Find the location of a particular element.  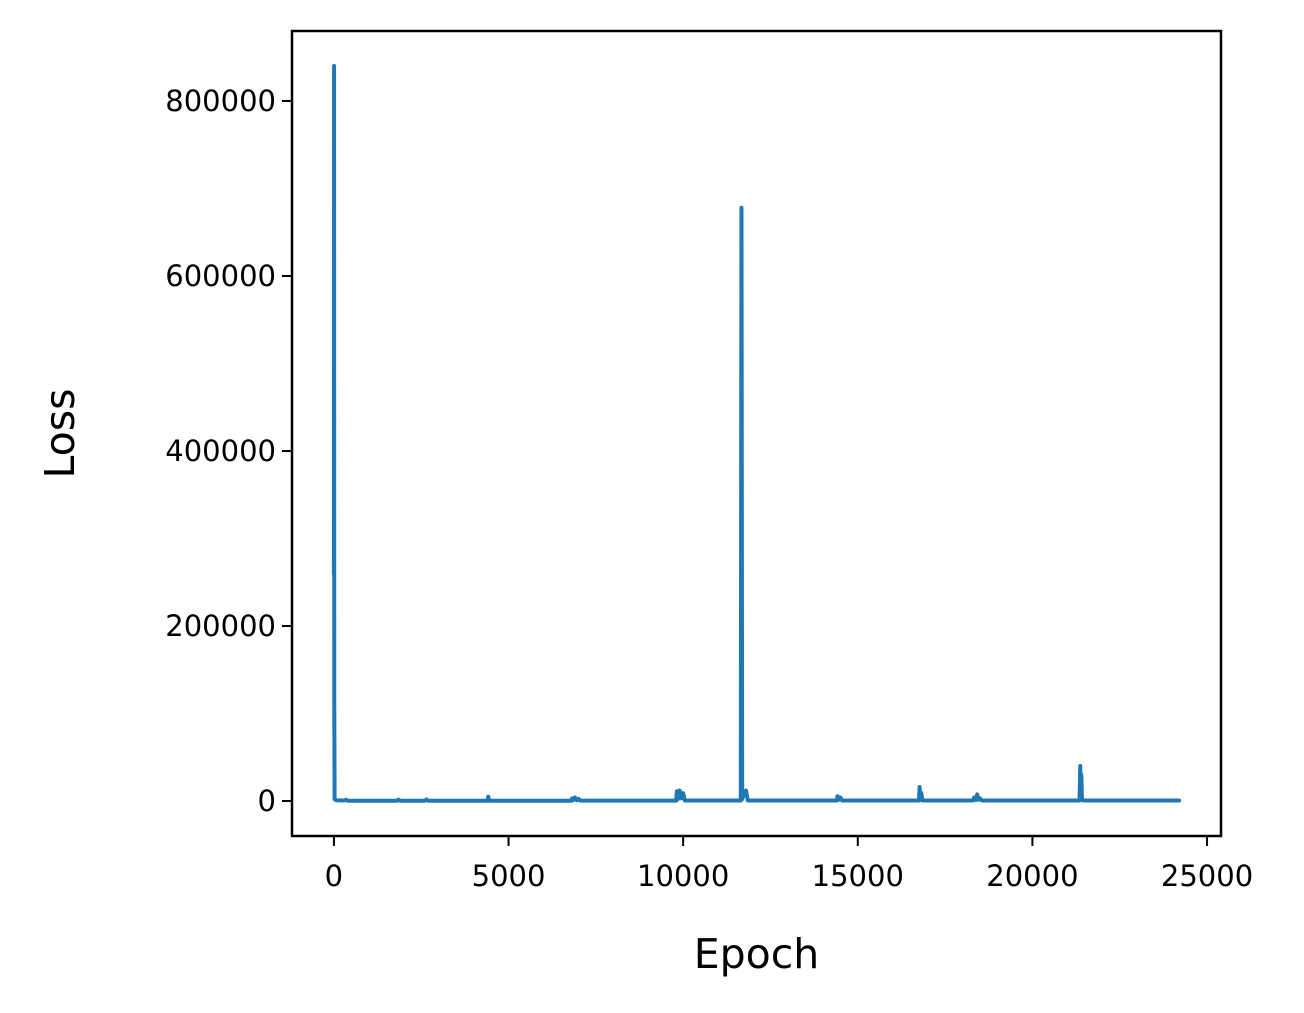

y-tick-label: 400000 is located at coordinates (220, 451).